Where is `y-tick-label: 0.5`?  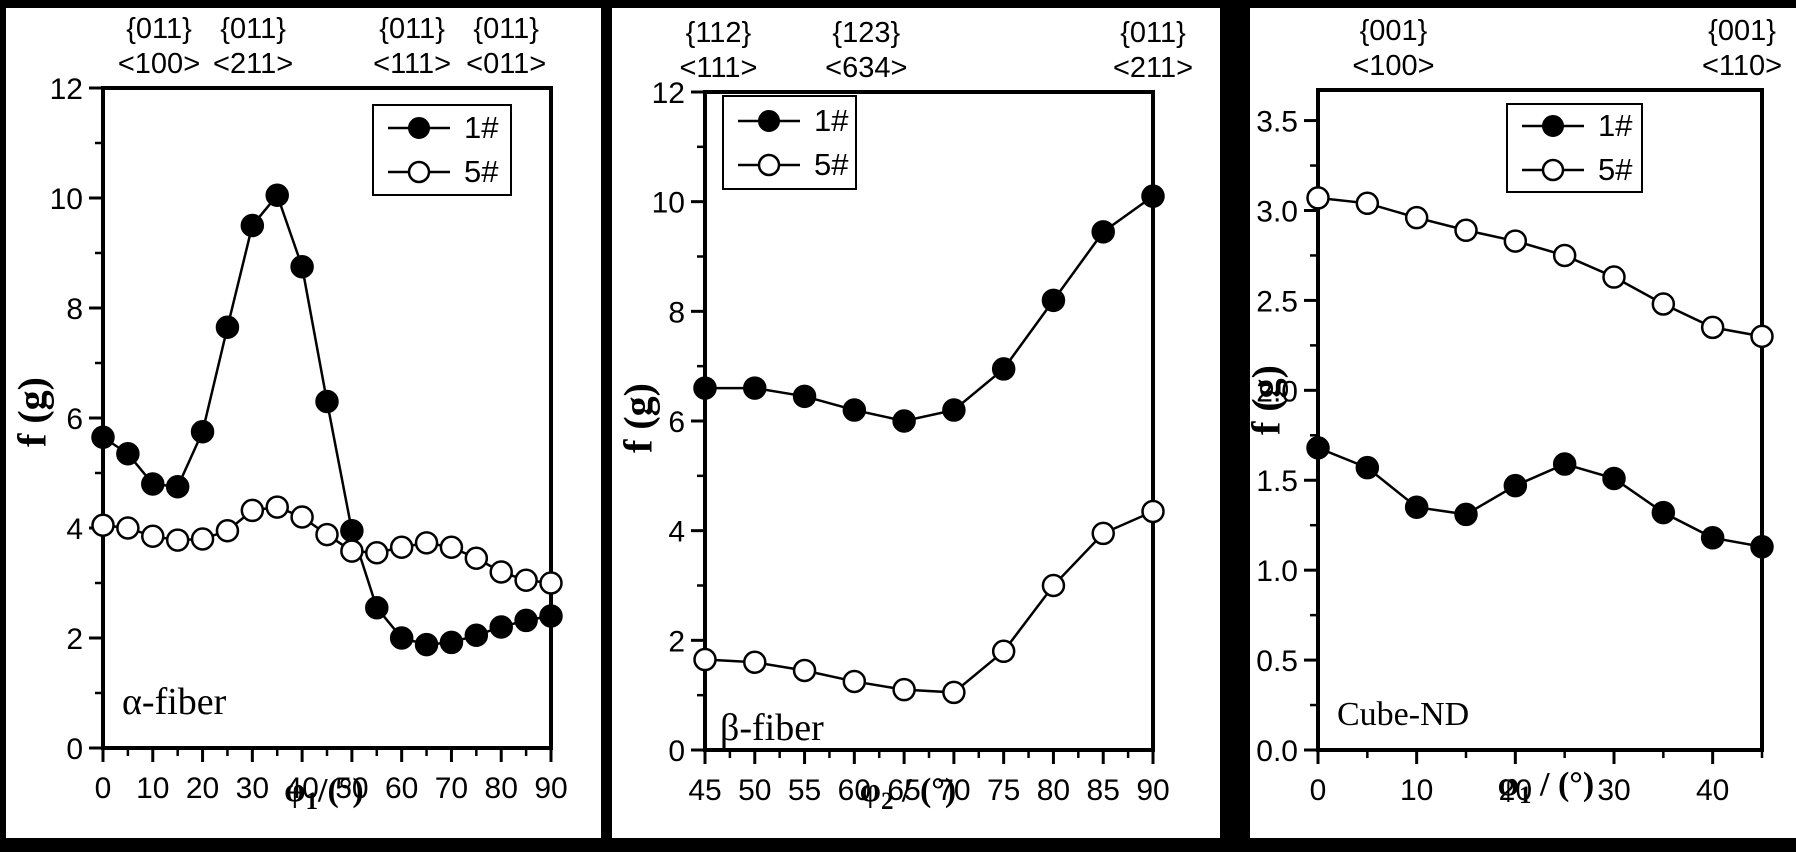
y-tick-label: 0.5 is located at coordinates (1277, 661).